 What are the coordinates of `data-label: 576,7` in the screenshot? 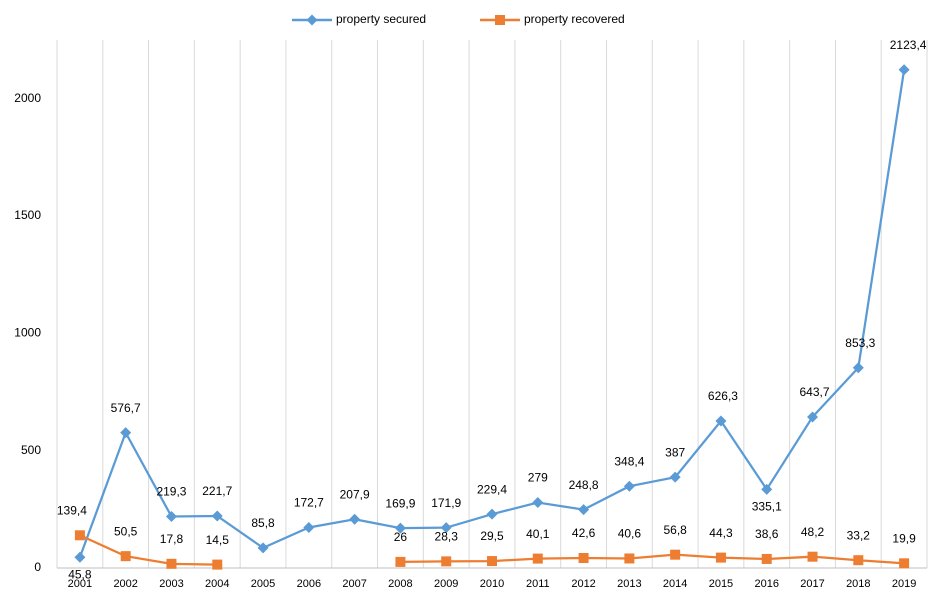 It's located at (126, 408).